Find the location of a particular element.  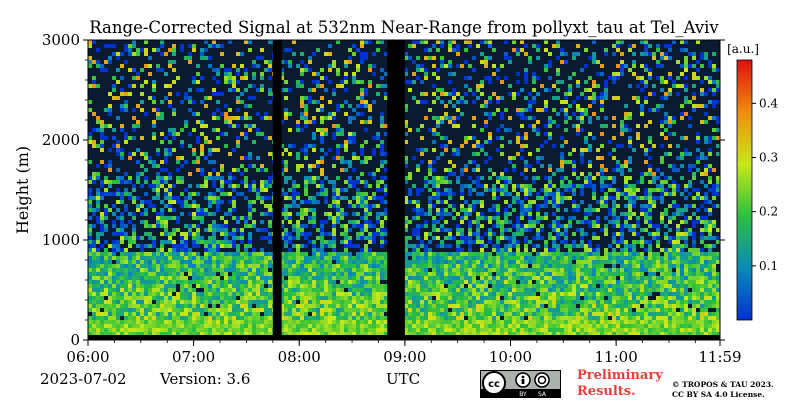

x-tick-label: 10:00 is located at coordinates (510, 357).